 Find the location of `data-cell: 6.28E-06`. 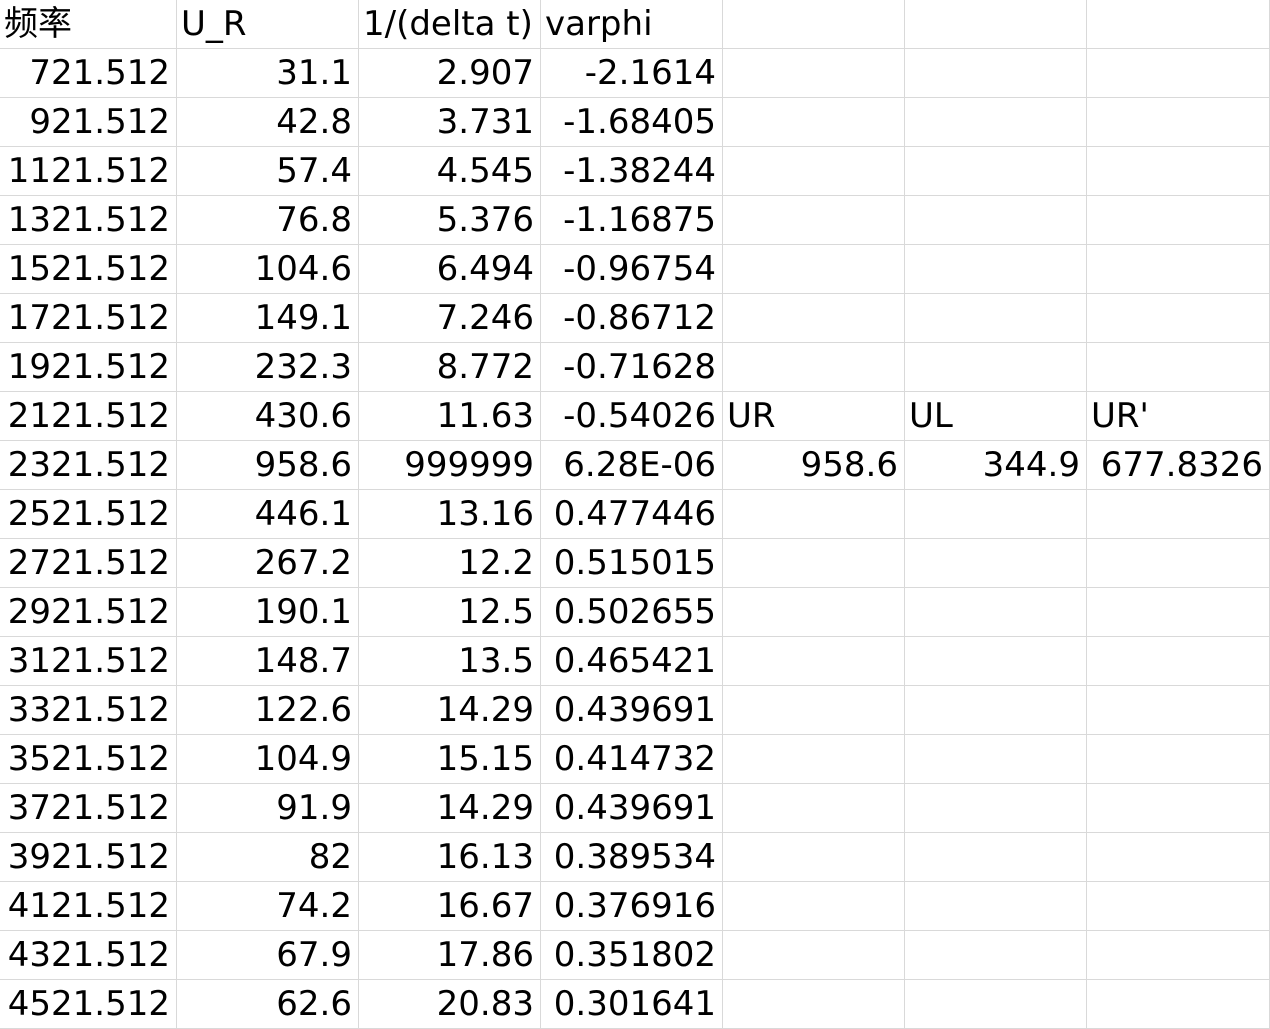

data-cell: 6.28E-06 is located at coordinates (632, 465).